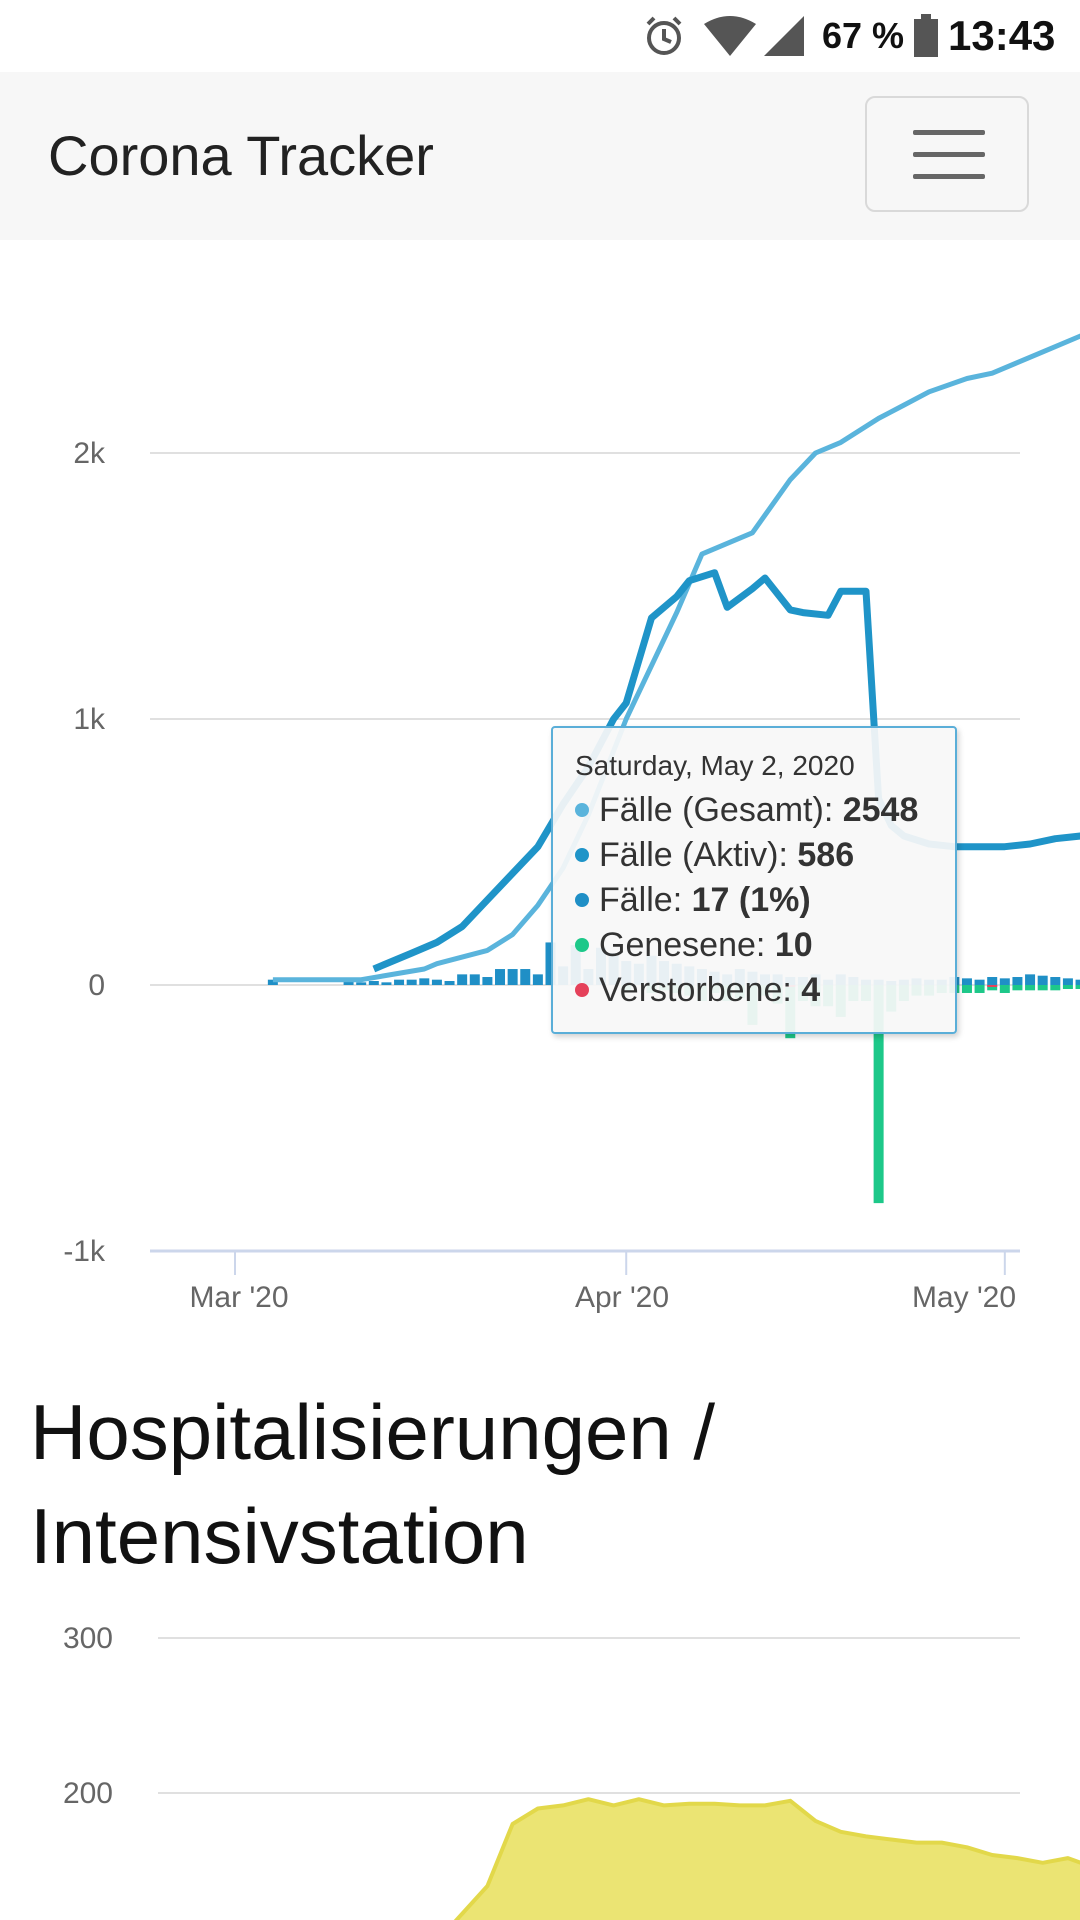 This screenshot has height=1920, width=1080. I want to click on deaths-dot-icon, so click(582, 990).